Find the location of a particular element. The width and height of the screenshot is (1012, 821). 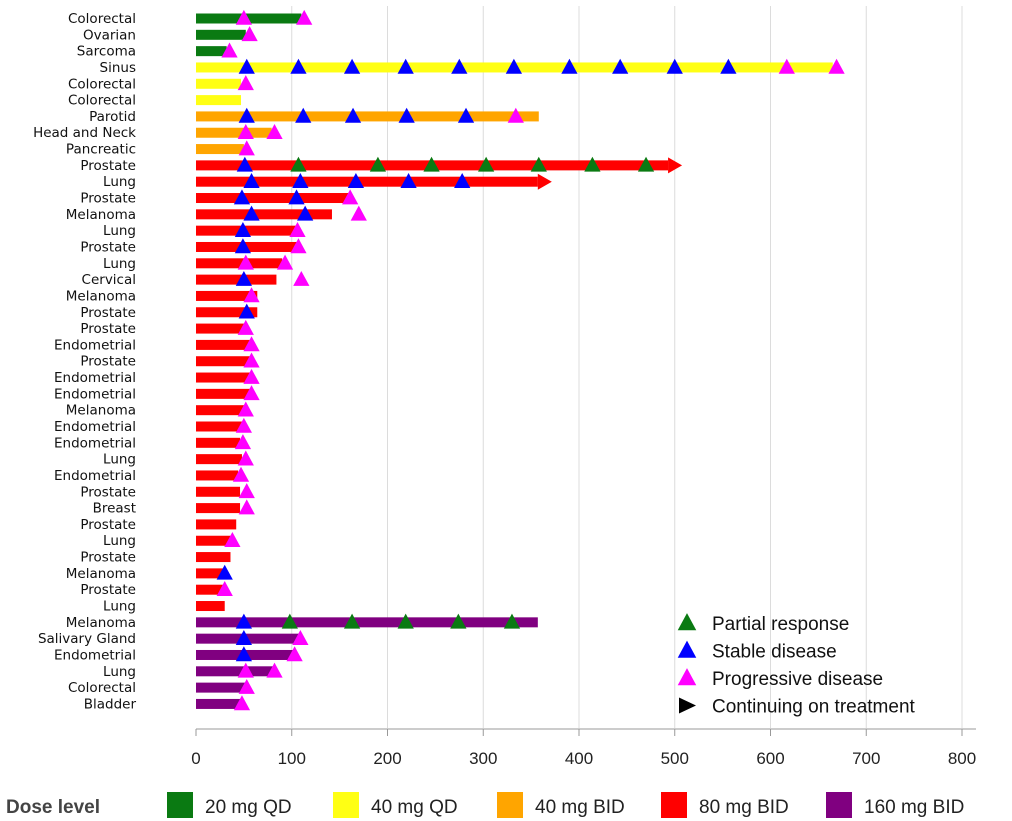

x-tick-label: 600 is located at coordinates (770, 758).